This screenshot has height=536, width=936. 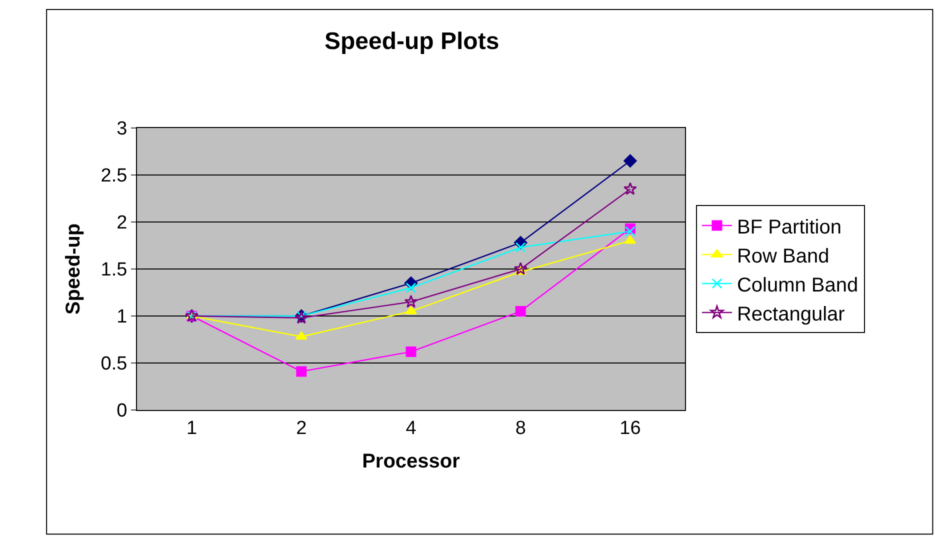 What do you see at coordinates (789, 227) in the screenshot?
I see `legend-label: BF Partition` at bounding box center [789, 227].